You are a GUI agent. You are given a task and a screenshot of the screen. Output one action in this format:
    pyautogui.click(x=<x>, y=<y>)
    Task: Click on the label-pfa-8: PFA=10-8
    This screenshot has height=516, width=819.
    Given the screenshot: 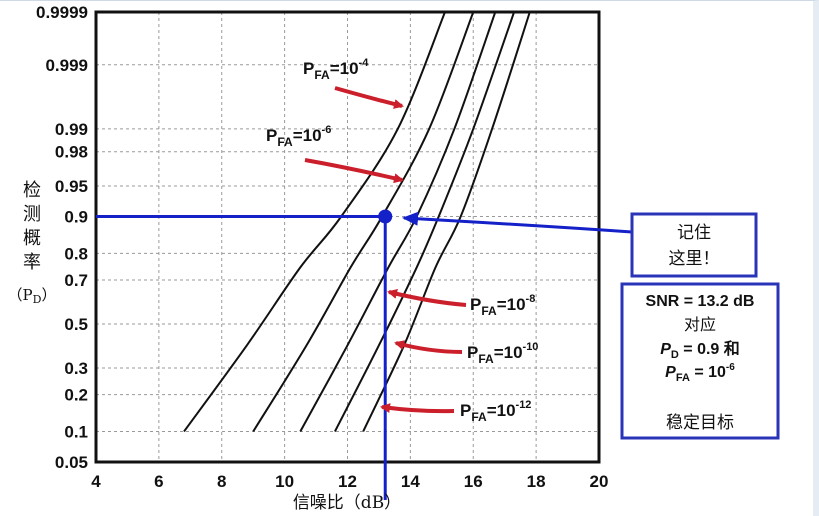 What is the action you would take?
    pyautogui.click(x=502, y=305)
    